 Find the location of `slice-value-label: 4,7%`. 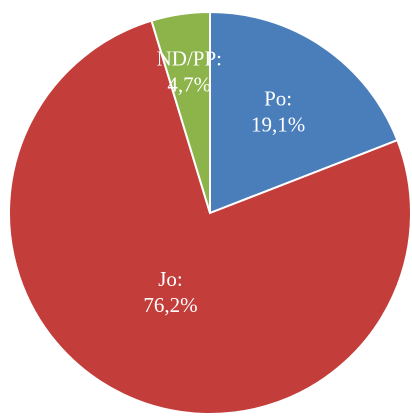

slice-value-label: 4,7% is located at coordinates (189, 85).